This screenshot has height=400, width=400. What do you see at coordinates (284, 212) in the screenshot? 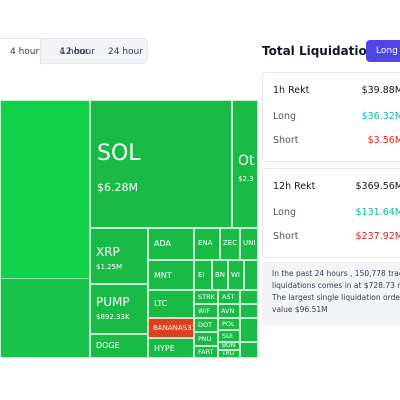
I see `label-12h-long: Long` at bounding box center [284, 212].